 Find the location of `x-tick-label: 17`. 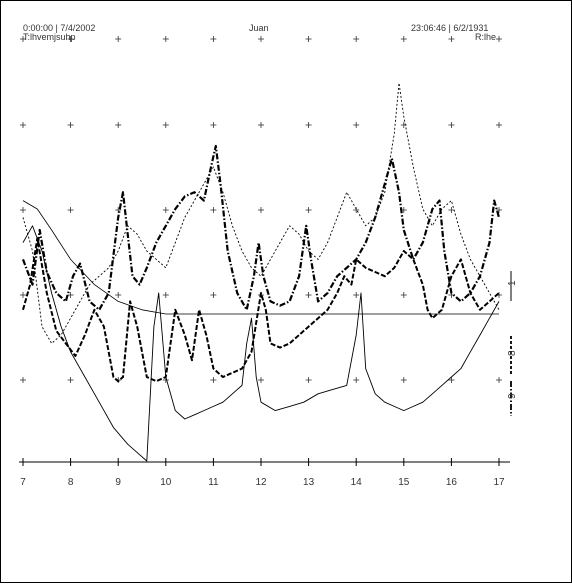

x-tick-label: 17 is located at coordinates (499, 482).